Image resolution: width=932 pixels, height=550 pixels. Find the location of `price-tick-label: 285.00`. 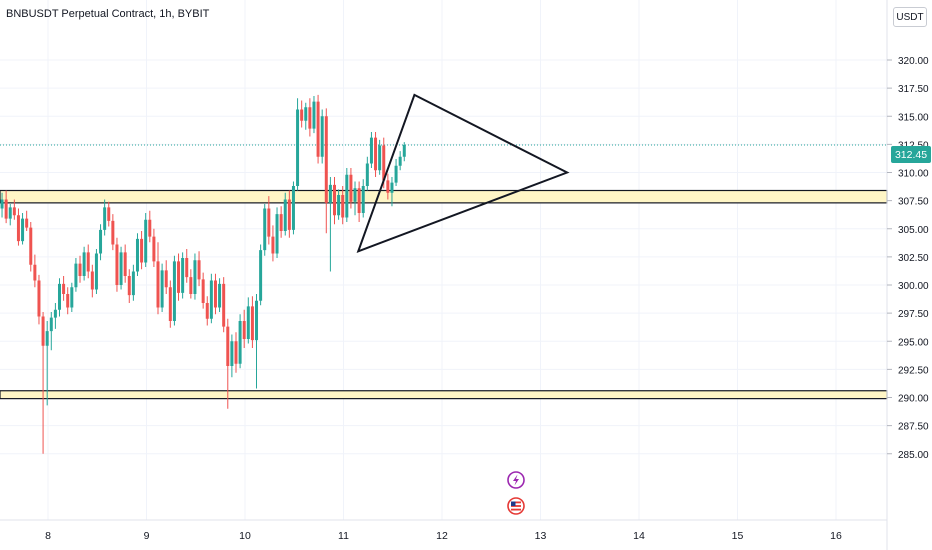

price-tick-label: 285.00 is located at coordinates (913, 455).